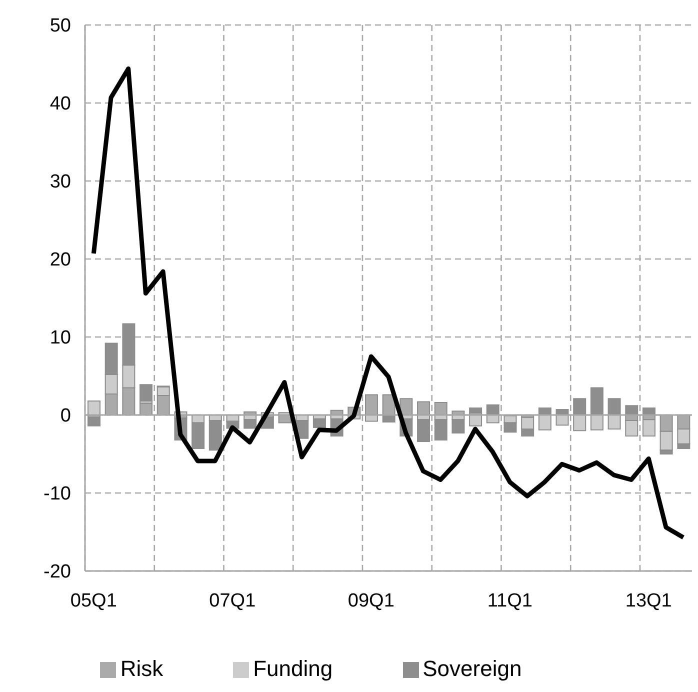 The image size is (698, 692). What do you see at coordinates (65, 416) in the screenshot?
I see `y-tick-label: 0` at bounding box center [65, 416].